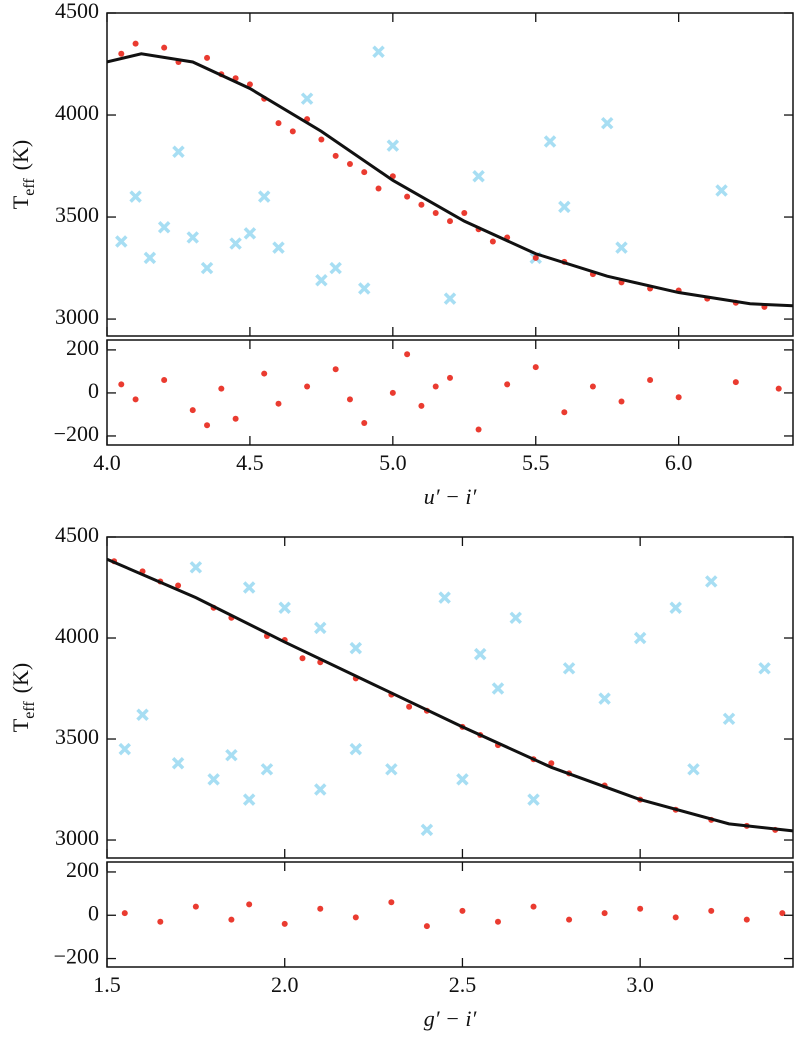  What do you see at coordinates (76, 433) in the screenshot?
I see `y-tick-label: −200` at bounding box center [76, 433].